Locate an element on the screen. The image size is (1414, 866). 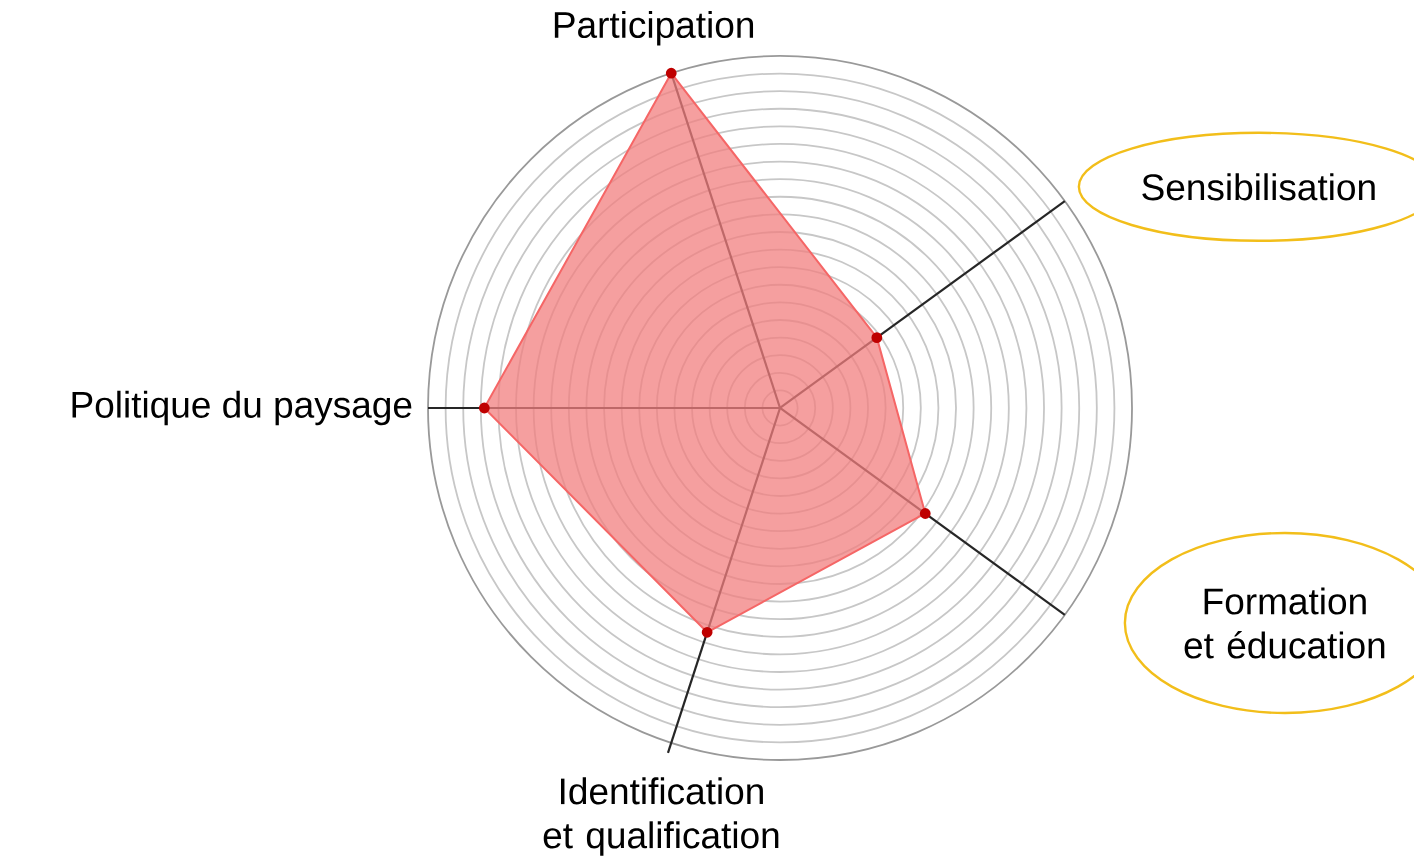
spoke-label: Formation et éducation is located at coordinates (1284, 623).